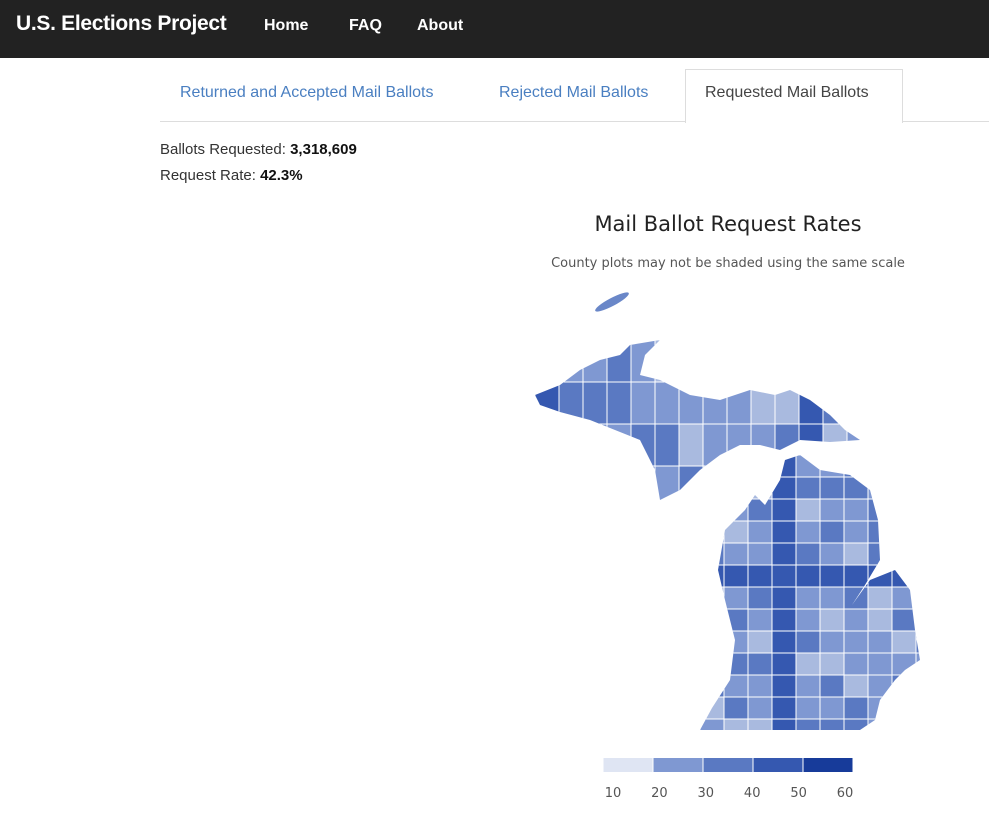 The height and width of the screenshot is (829, 989). What do you see at coordinates (281, 175) in the screenshot?
I see `stat-value: 42.3%` at bounding box center [281, 175].